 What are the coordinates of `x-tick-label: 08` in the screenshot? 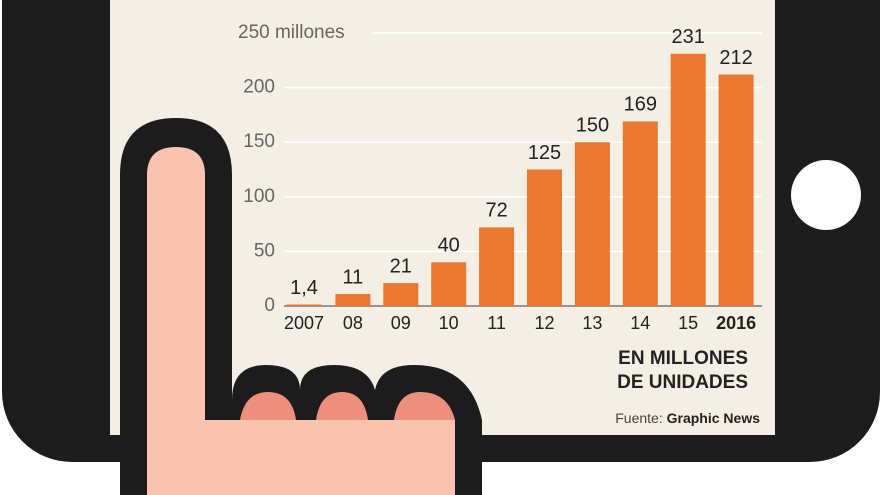 It's located at (353, 323).